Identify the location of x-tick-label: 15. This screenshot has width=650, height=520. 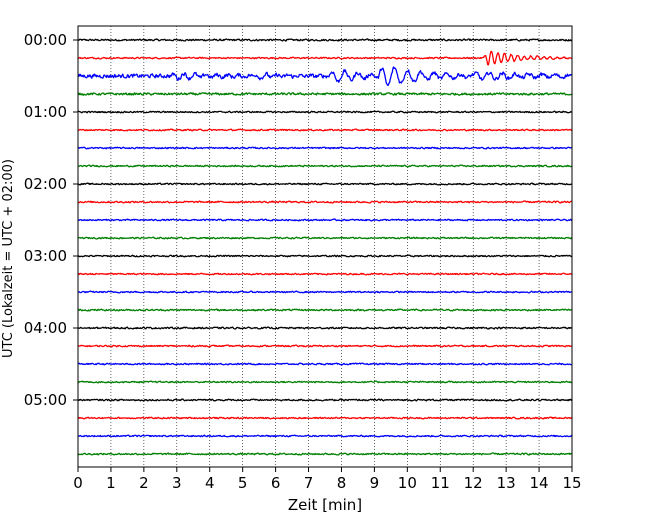
(571, 483).